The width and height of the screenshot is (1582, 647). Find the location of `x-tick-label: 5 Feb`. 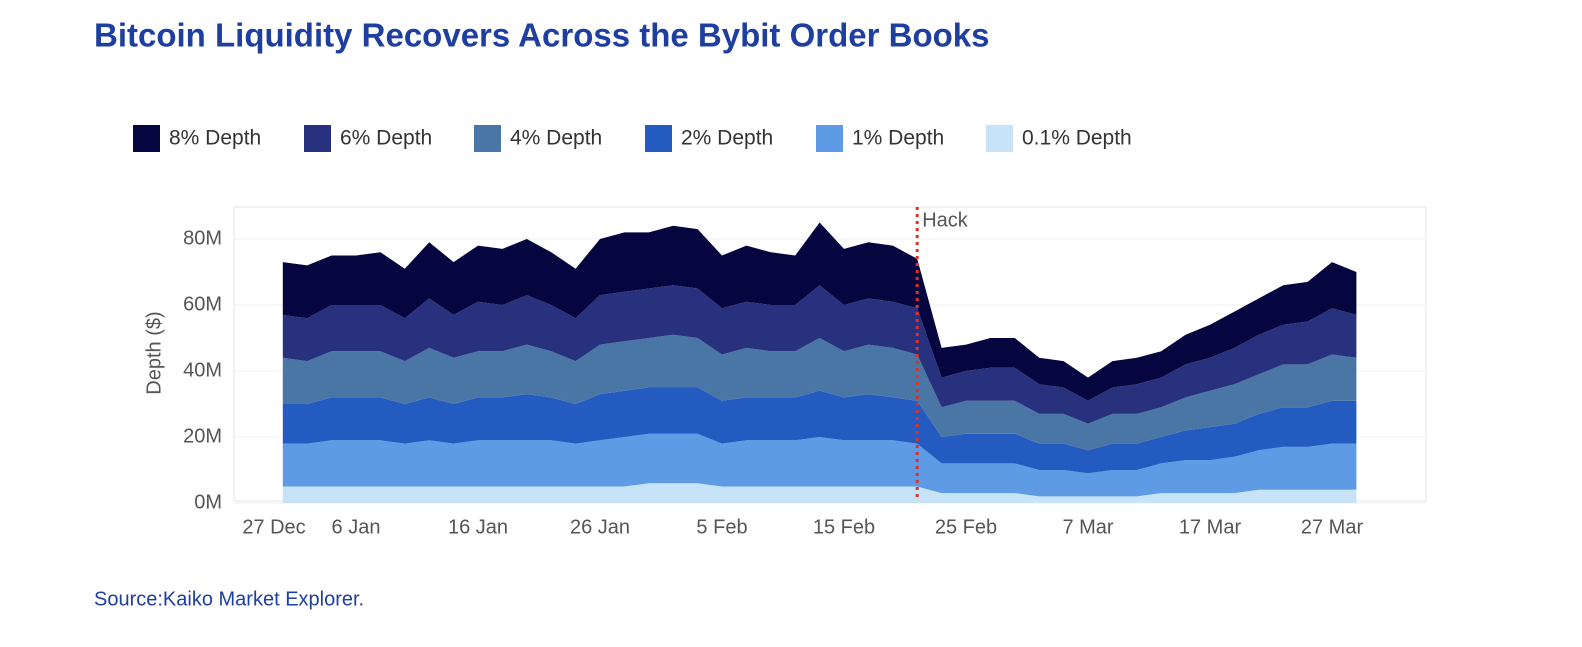

x-tick-label: 5 Feb is located at coordinates (721, 527).